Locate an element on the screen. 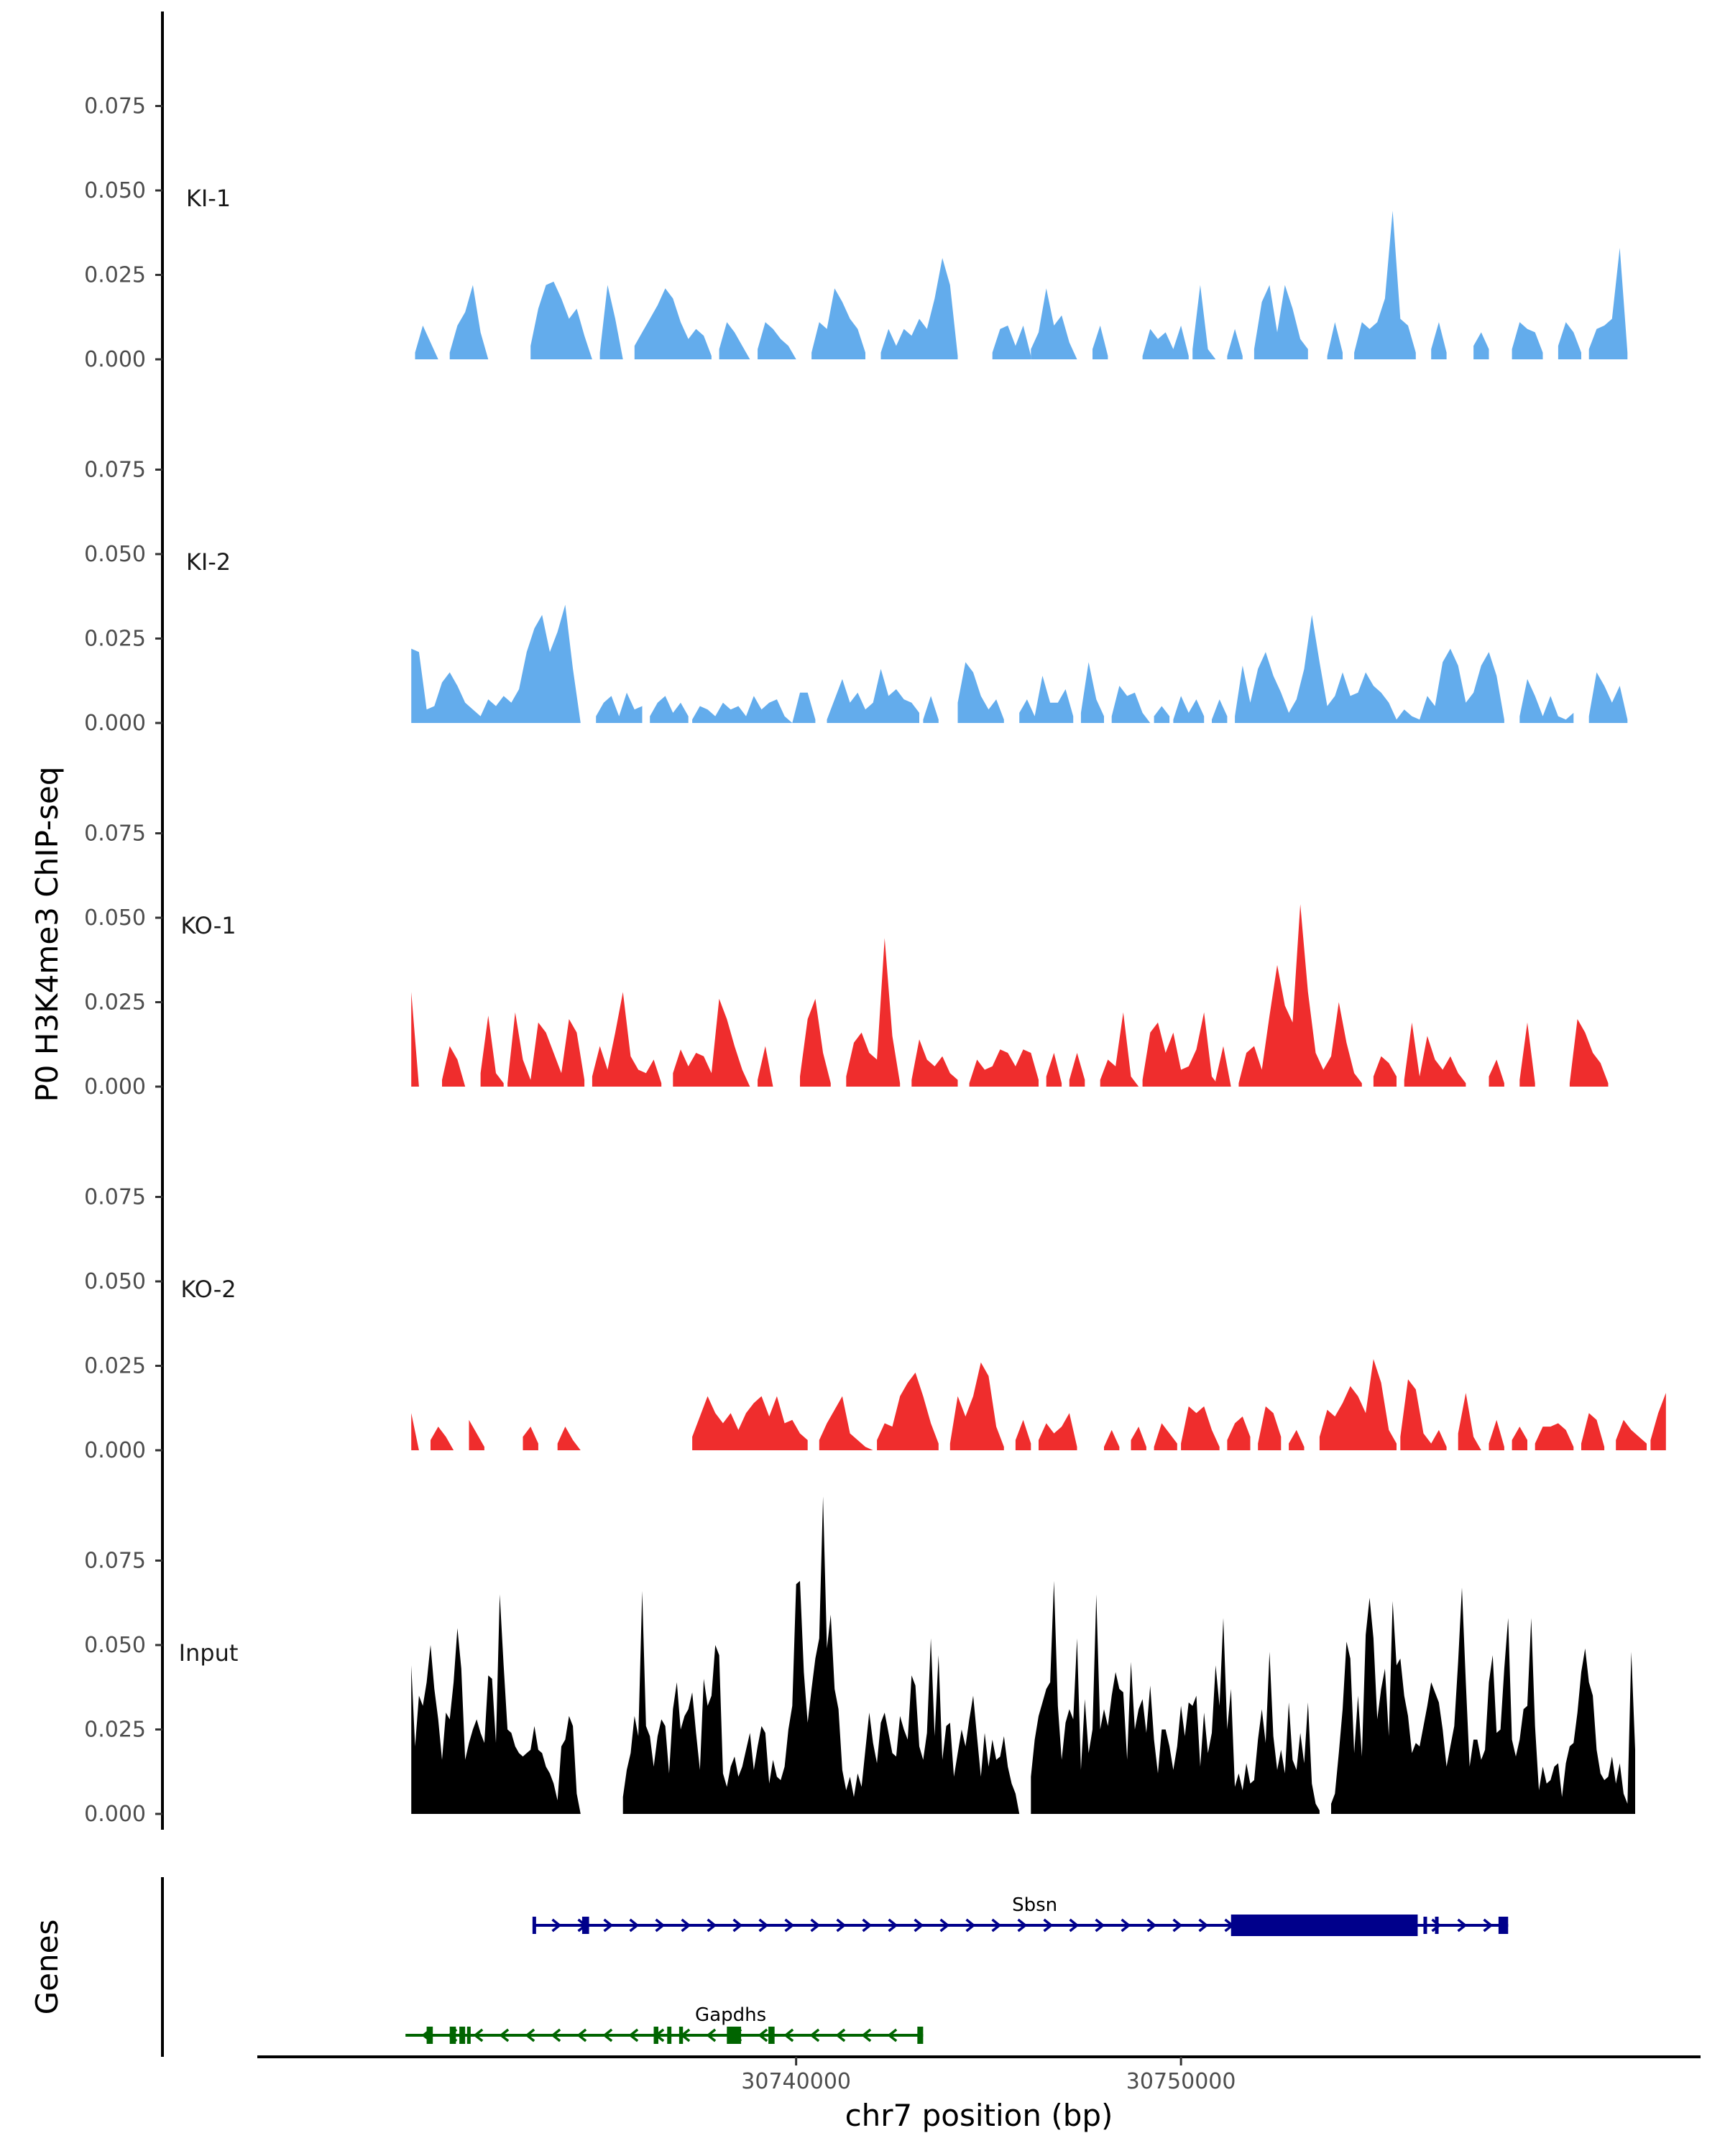 Image resolution: width=1725 pixels, height=2156 pixels. gene-label: Sbsn is located at coordinates (1034, 1905).